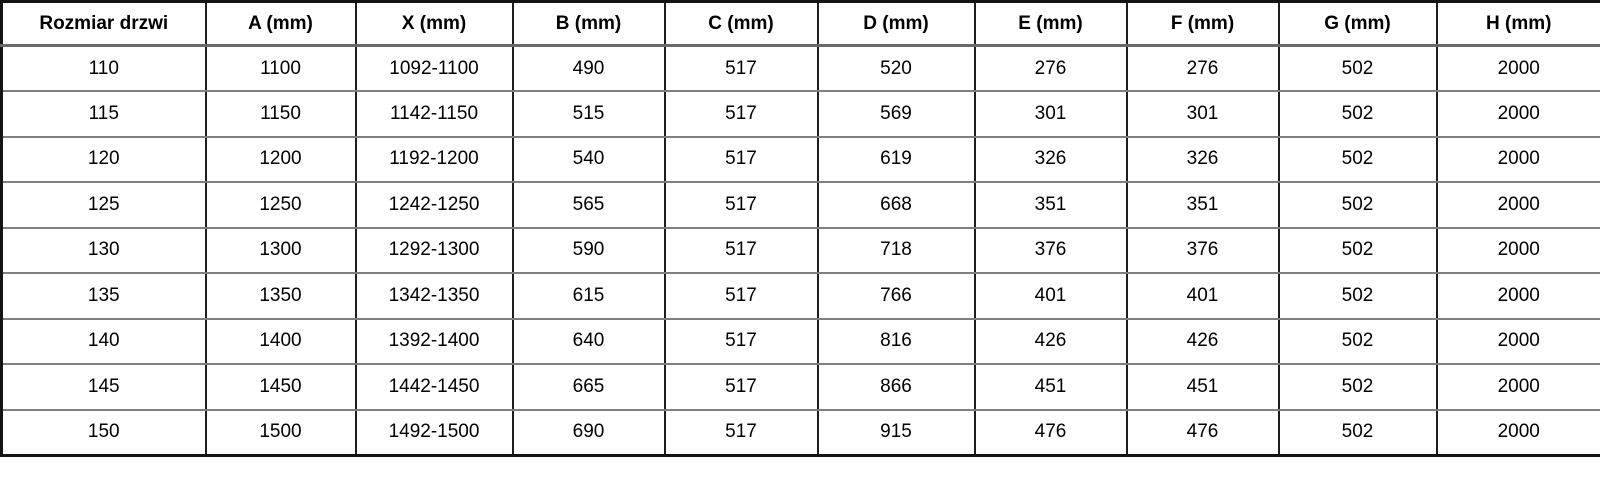 The width and height of the screenshot is (1600, 487). What do you see at coordinates (588, 432) in the screenshot?
I see `table-cell: 690` at bounding box center [588, 432].